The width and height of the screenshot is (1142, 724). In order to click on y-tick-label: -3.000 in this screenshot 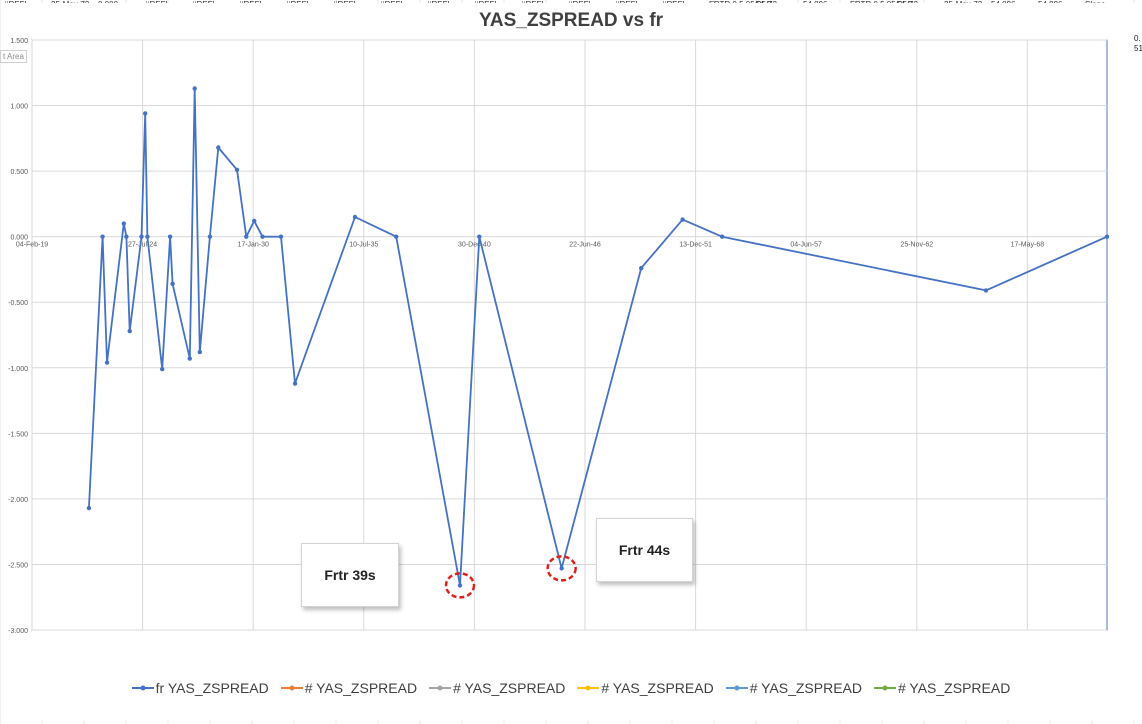, I will do `click(18, 631)`.